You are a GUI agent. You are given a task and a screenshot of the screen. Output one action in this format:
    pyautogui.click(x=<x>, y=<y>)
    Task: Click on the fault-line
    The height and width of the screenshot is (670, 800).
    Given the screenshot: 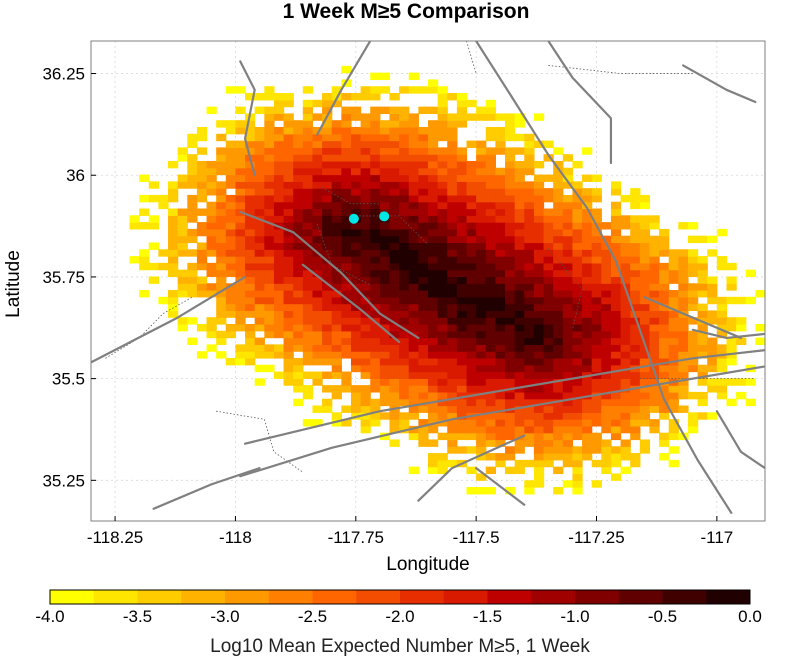 What is the action you would take?
    pyautogui.click(x=740, y=440)
    